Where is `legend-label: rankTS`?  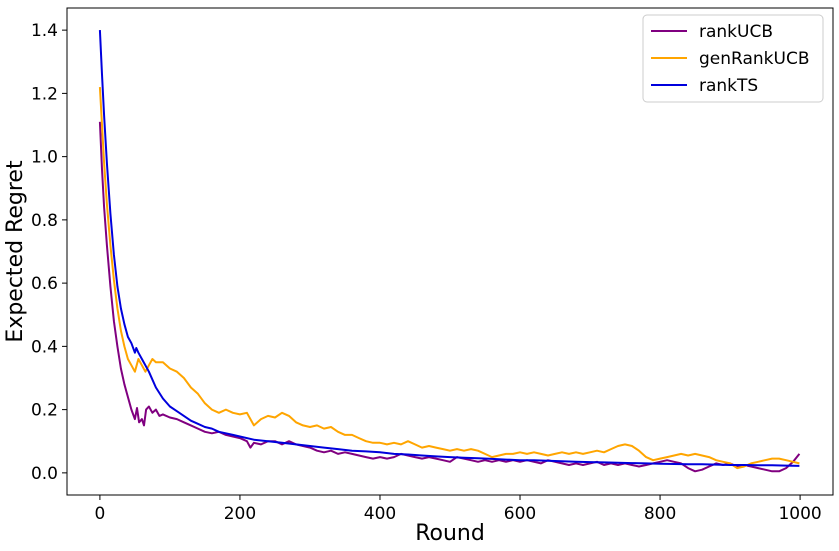
legend-label: rankTS is located at coordinates (728, 86).